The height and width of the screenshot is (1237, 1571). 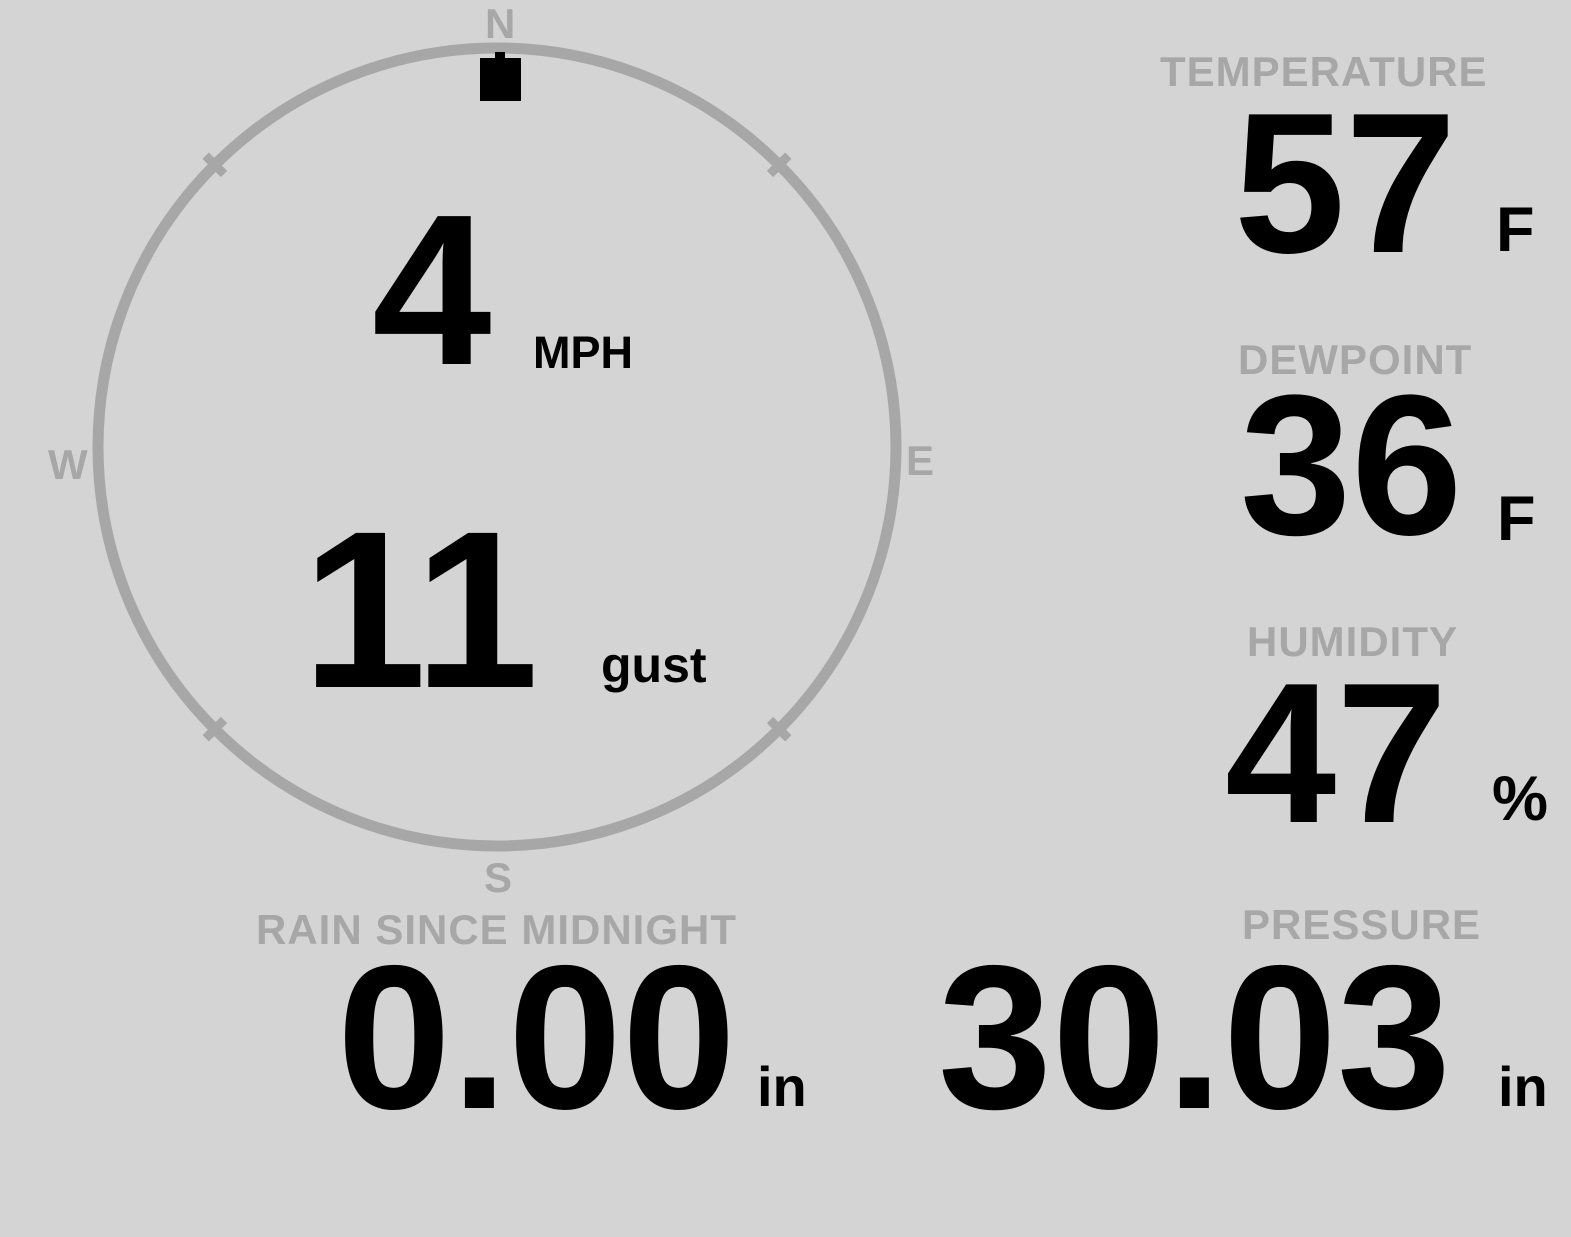 What do you see at coordinates (68, 464) in the screenshot?
I see `compass-label-west: W` at bounding box center [68, 464].